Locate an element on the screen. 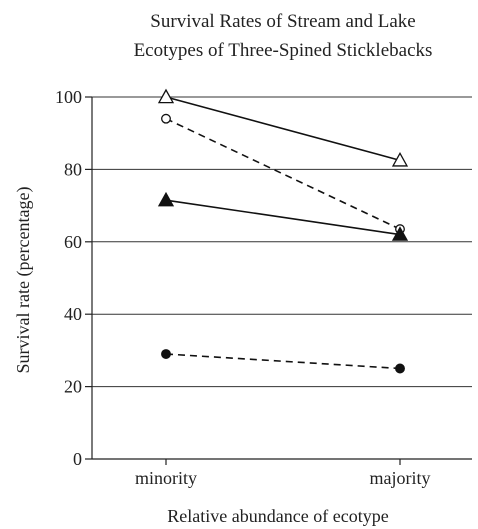  y-tick-label: 100 is located at coordinates (68, 97).